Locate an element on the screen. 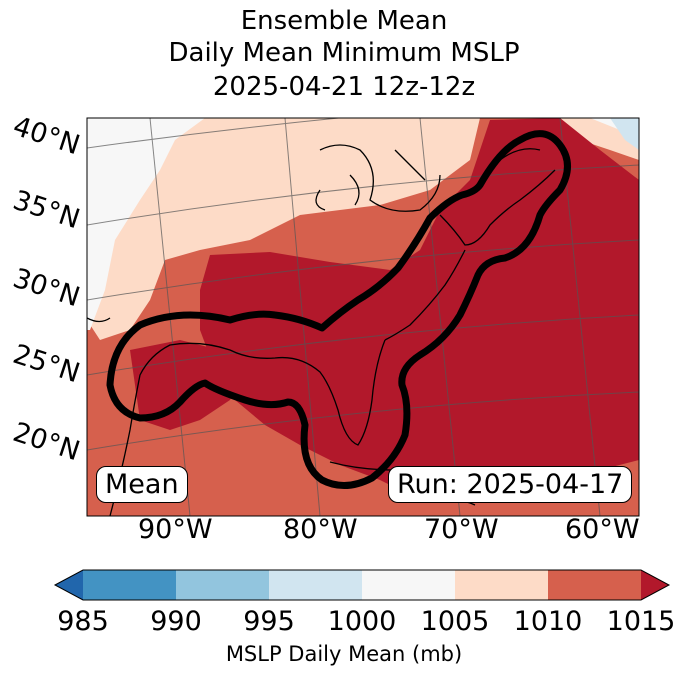 The width and height of the screenshot is (688, 674). colorbar-tick-985: 985 is located at coordinates (83, 621).